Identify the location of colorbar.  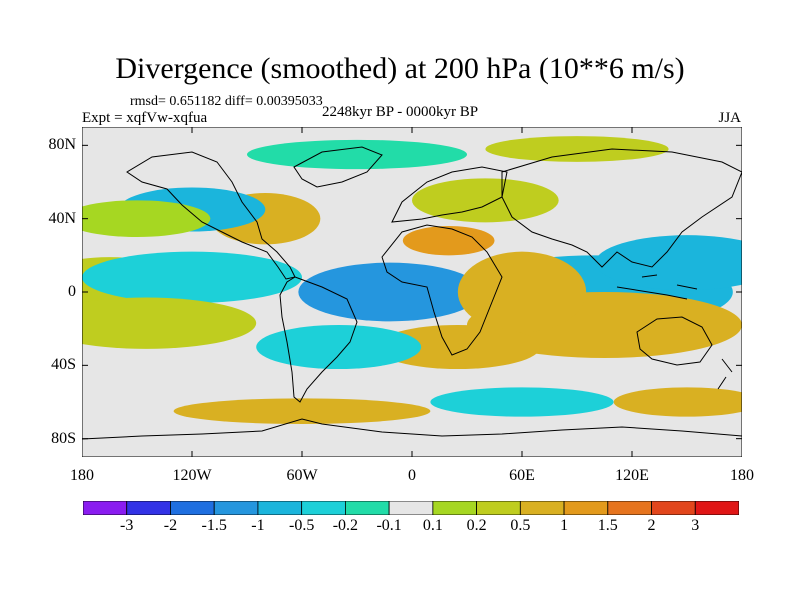
(411, 510).